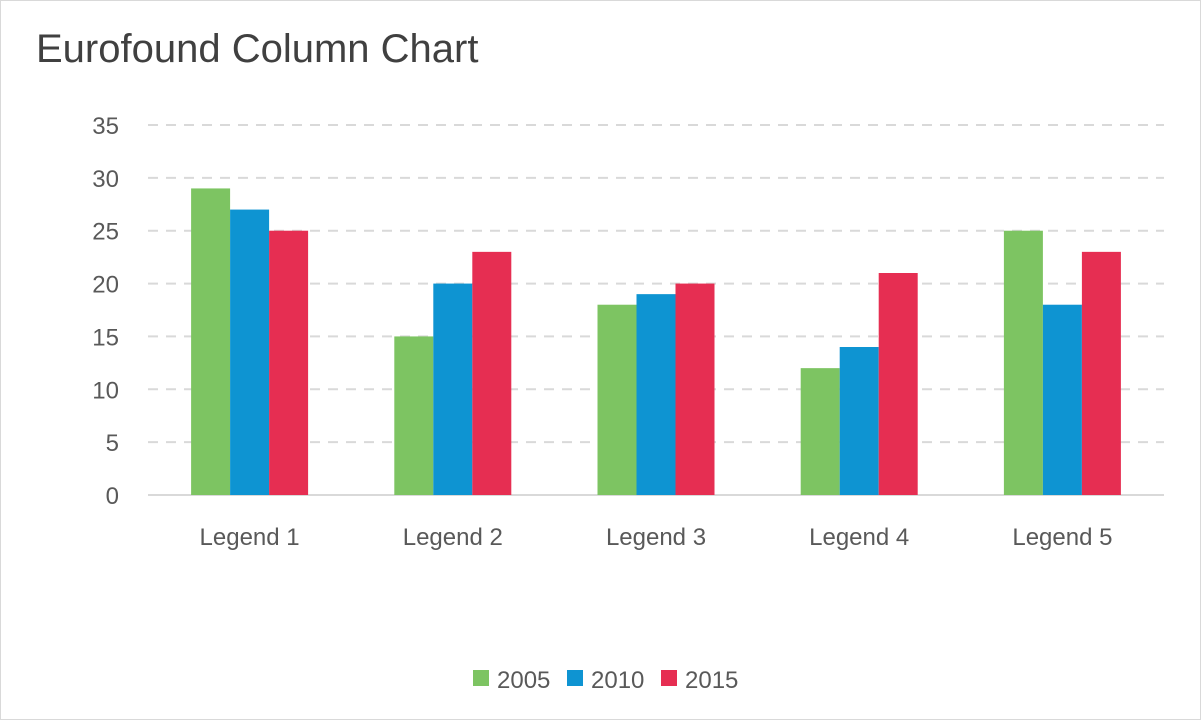 The width and height of the screenshot is (1201, 720). I want to click on legend: 2005 2010 2015, so click(605, 680).